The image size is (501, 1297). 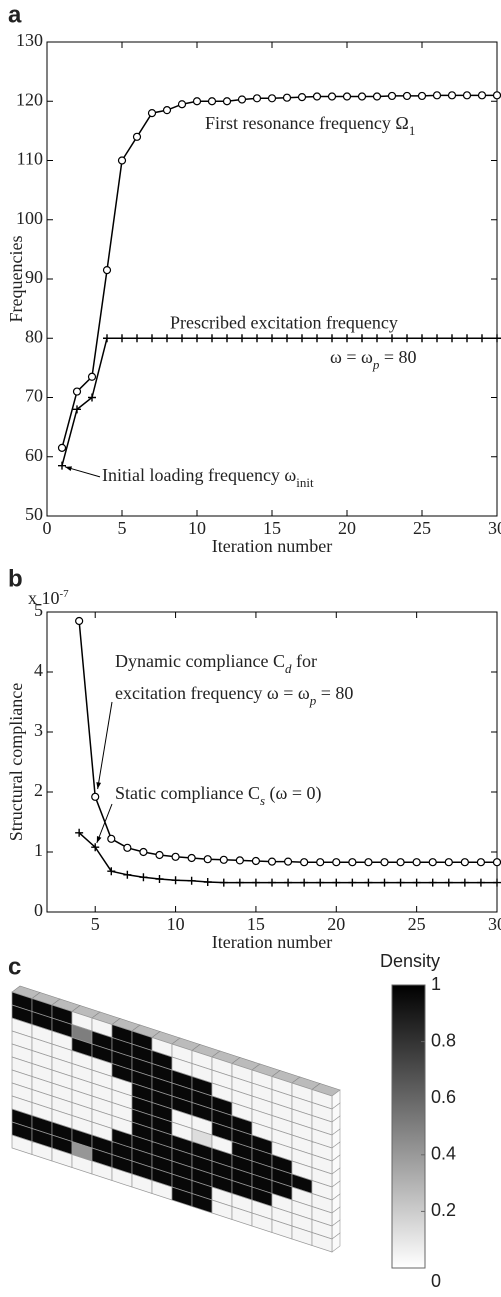 What do you see at coordinates (29, 99) in the screenshot?
I see `y-tick-label: 120` at bounding box center [29, 99].